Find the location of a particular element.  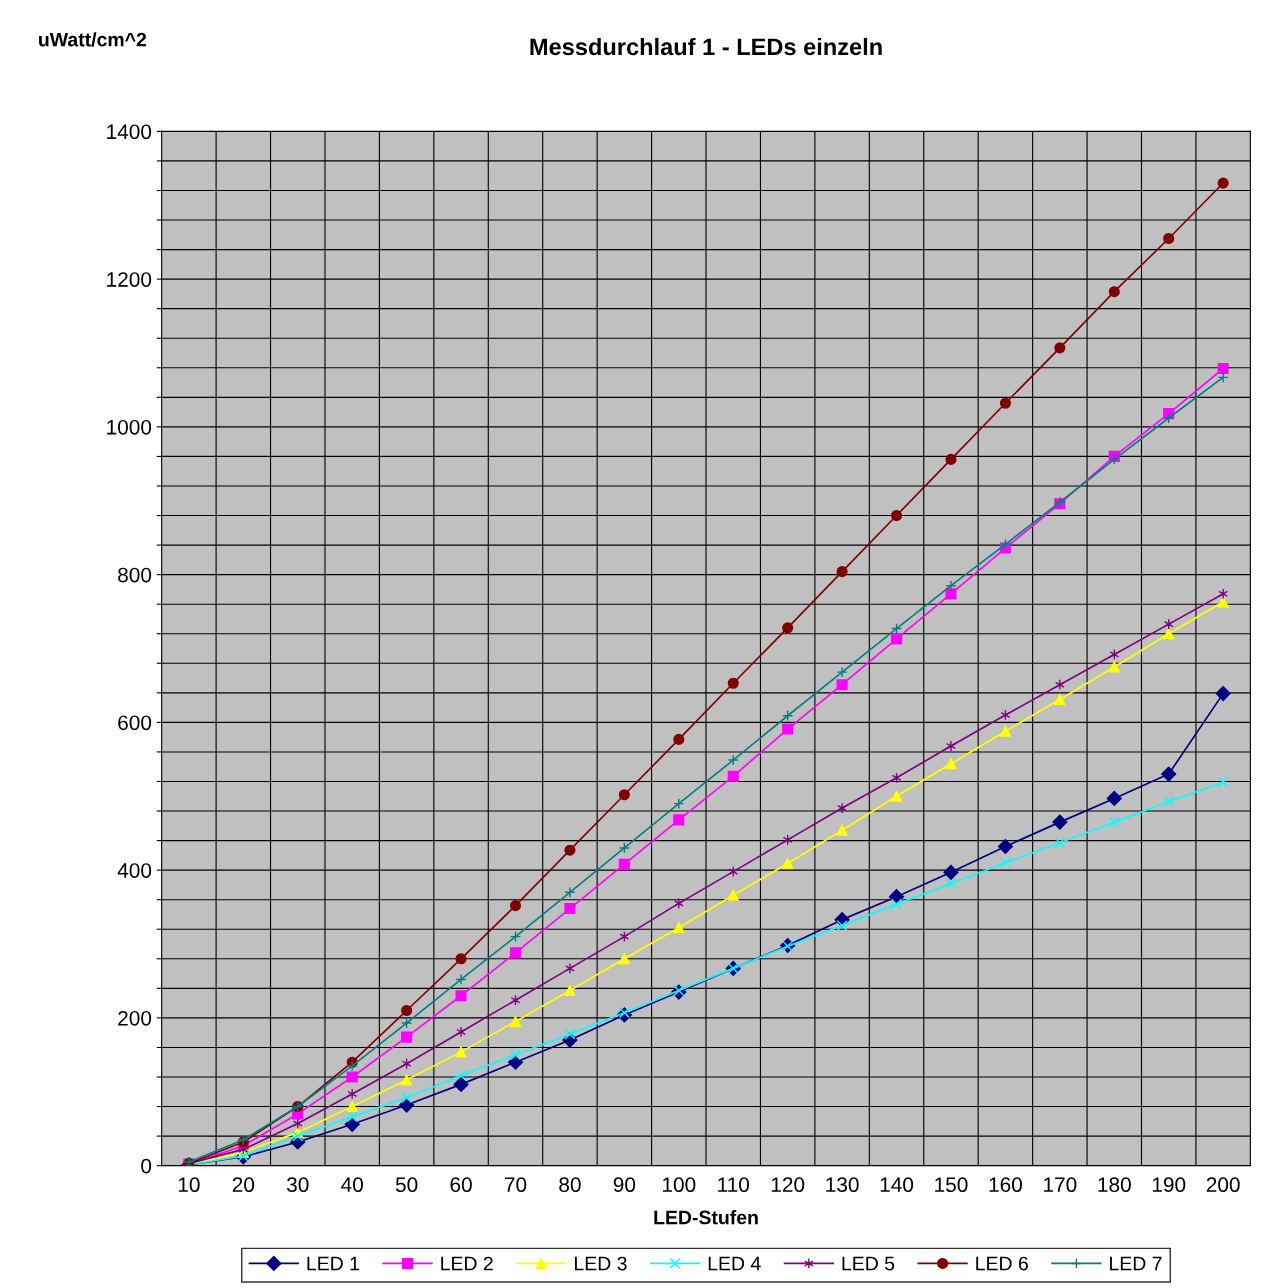

x-tick-label: 170 is located at coordinates (1060, 1185).